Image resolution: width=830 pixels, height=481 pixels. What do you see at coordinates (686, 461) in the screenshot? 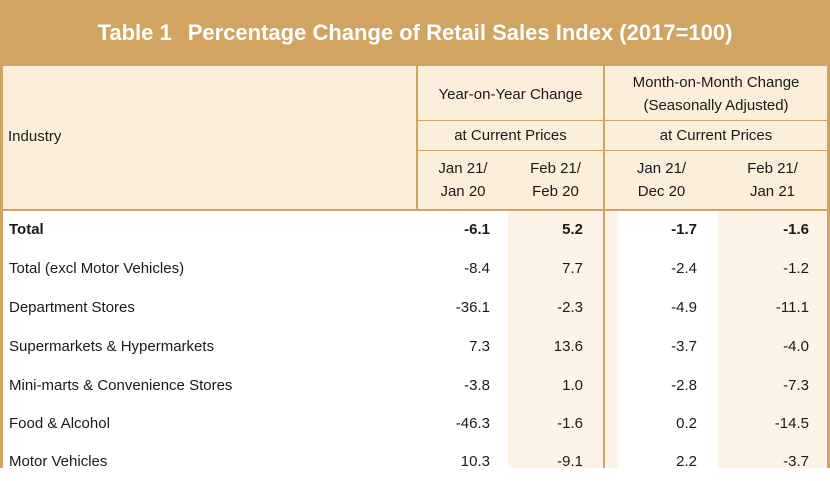
I see `value-jan21-dec20: 2.2` at bounding box center [686, 461].